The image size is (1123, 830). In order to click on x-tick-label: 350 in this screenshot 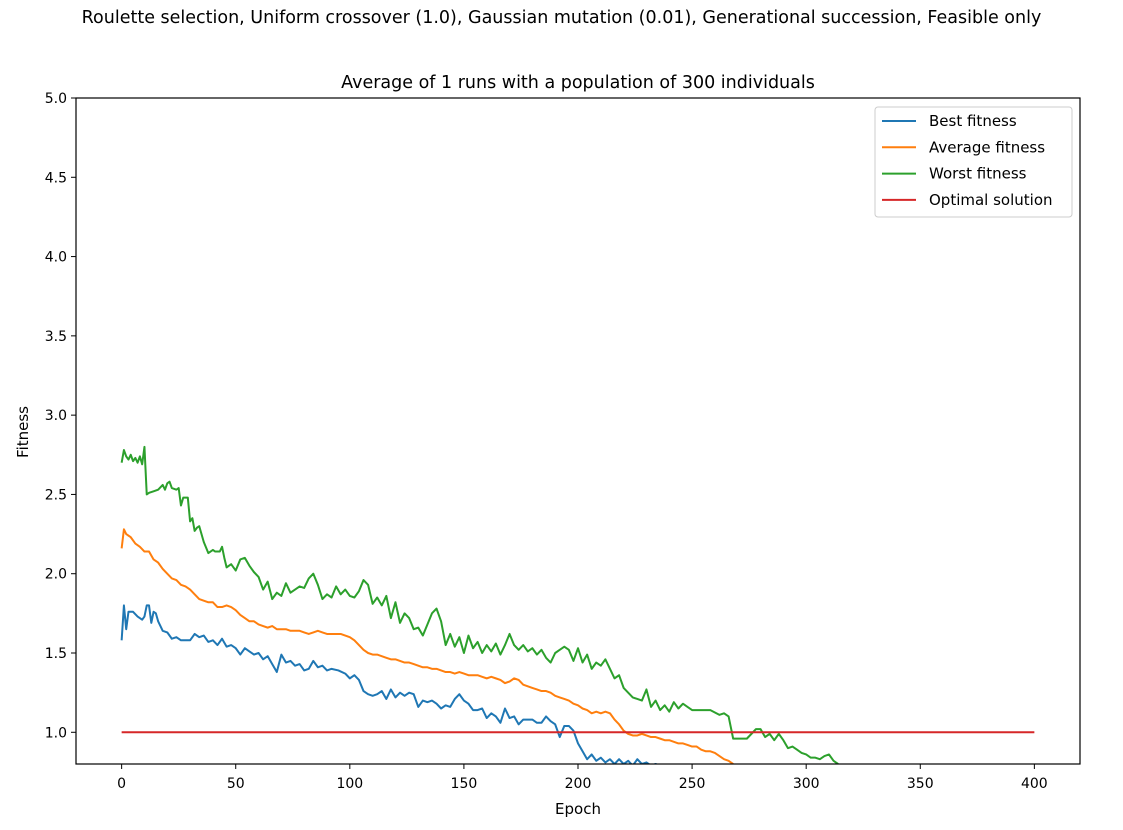, I will do `click(920, 784)`.